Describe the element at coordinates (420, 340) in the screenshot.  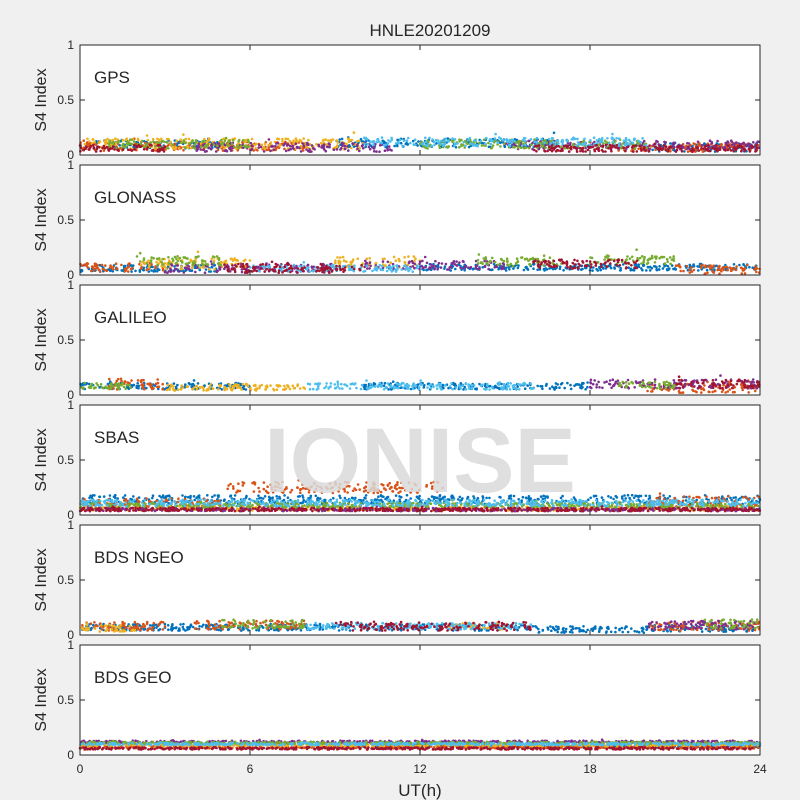
I see `axes-background` at that location.